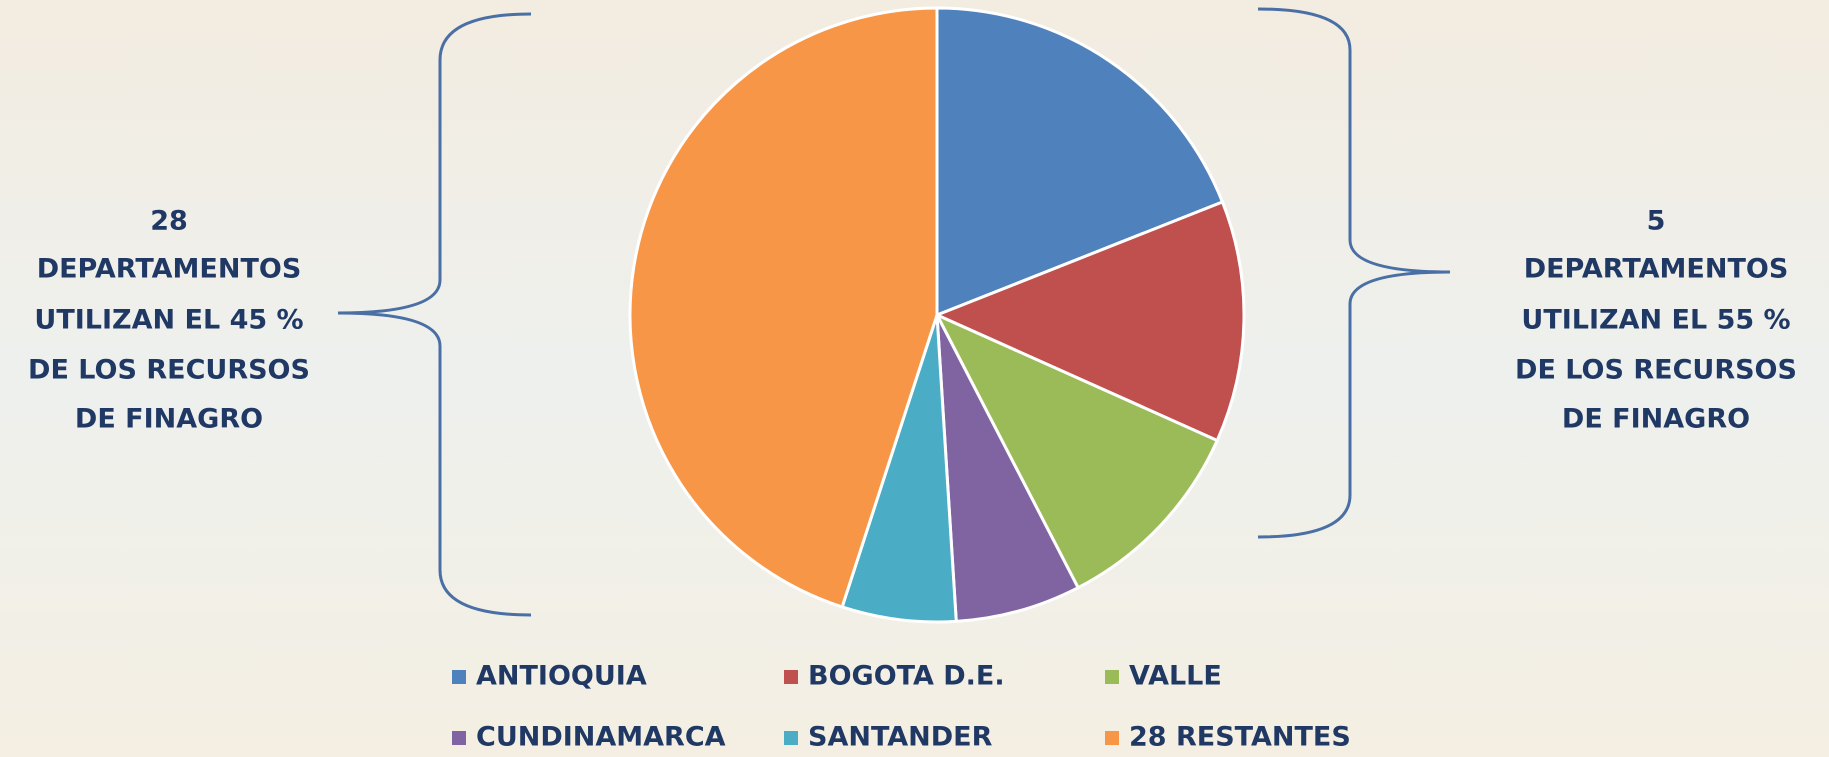  I want to click on legend-label: CUNDINAMARCA, so click(601, 737).